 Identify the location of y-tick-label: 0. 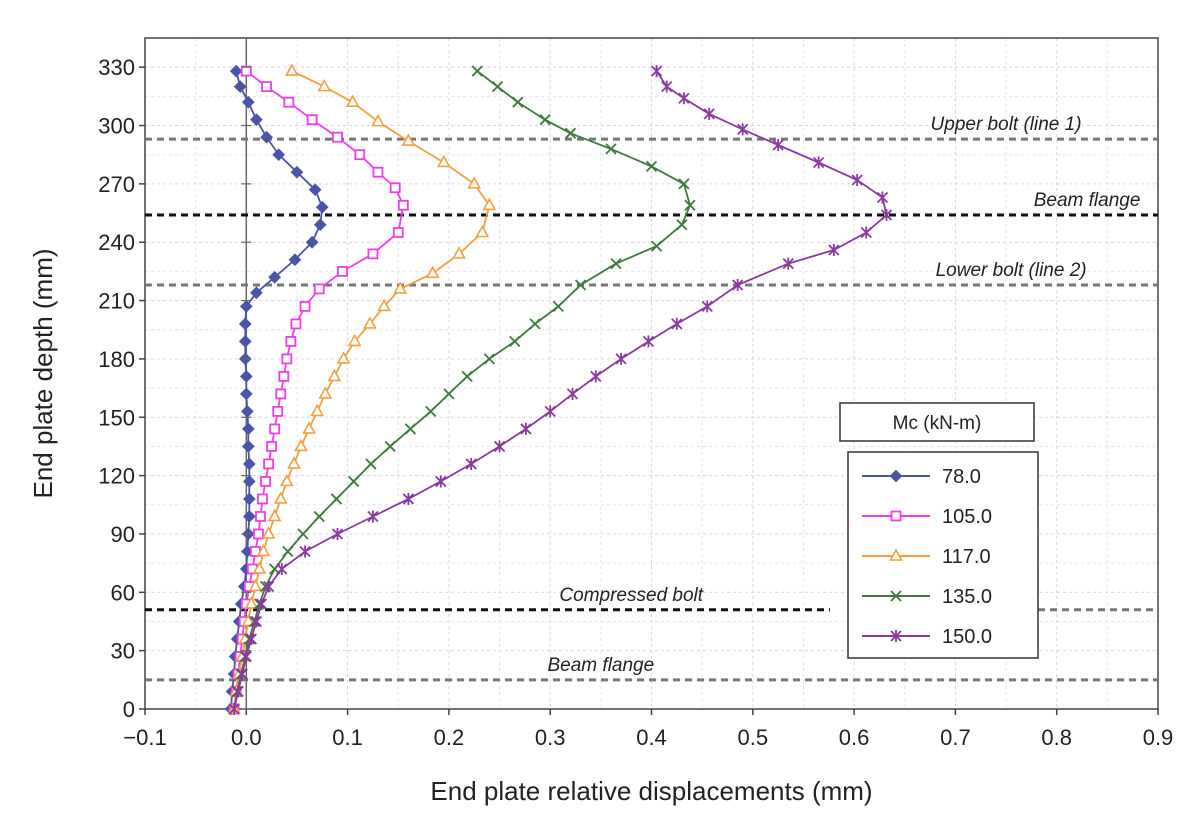
(129, 709).